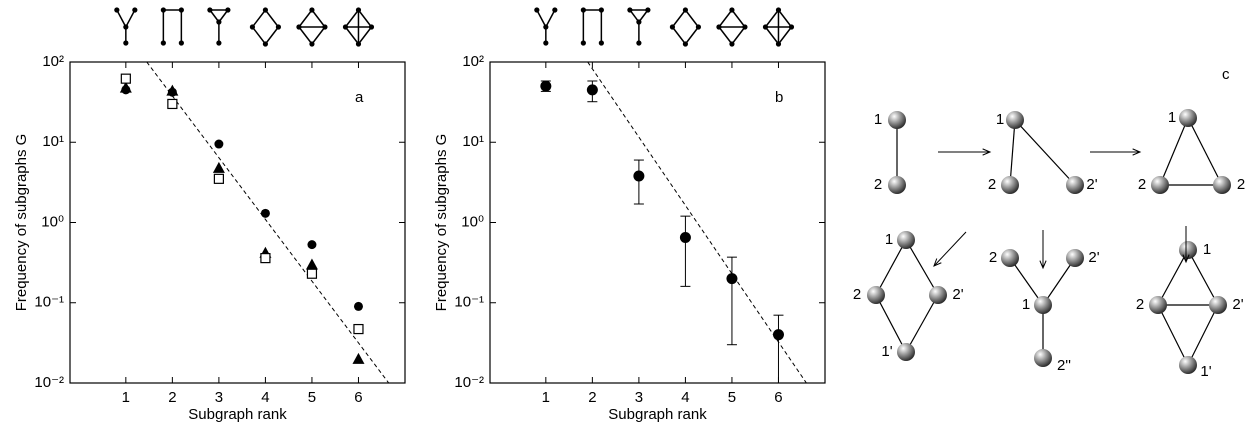 The image size is (1249, 428). Describe the element at coordinates (657, 414) in the screenshot. I see `x-axis-label: Subgraph rank` at that location.